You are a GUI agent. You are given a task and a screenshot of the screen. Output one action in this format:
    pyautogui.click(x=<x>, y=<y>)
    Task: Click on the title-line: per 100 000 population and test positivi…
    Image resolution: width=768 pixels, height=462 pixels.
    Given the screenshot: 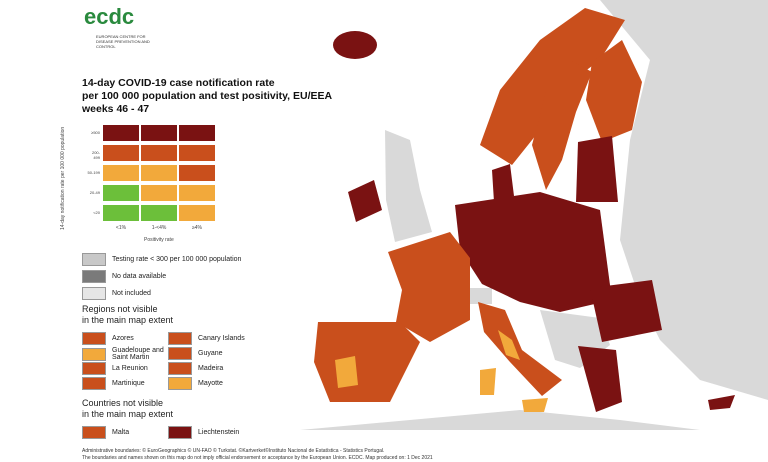 What is the action you would take?
    pyautogui.click(x=207, y=96)
    